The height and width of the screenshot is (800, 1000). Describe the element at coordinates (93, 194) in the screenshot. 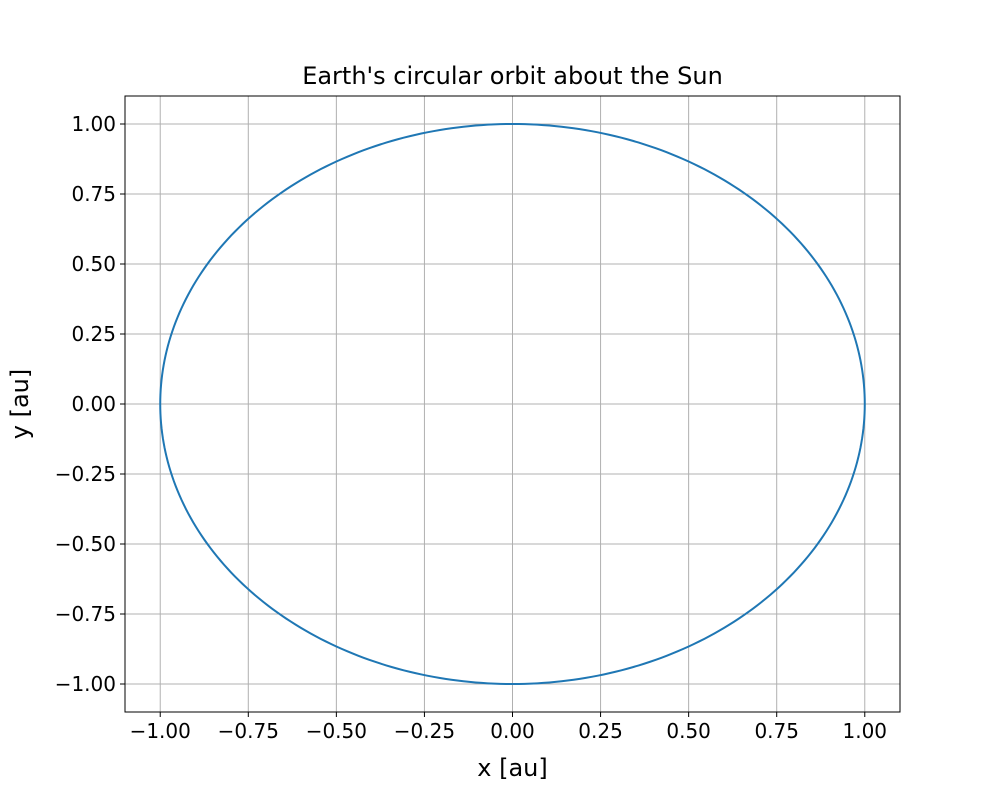

I see `y-tick-label: 0.75` at that location.